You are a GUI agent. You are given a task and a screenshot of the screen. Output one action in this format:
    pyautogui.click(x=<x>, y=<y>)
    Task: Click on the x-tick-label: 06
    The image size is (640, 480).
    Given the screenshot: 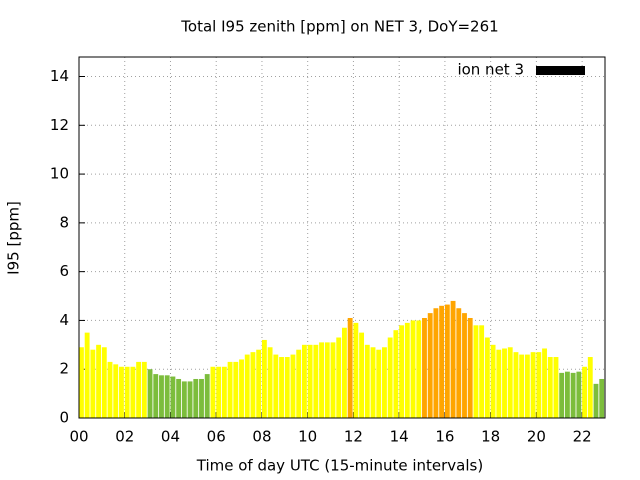 What is the action you would take?
    pyautogui.click(x=216, y=437)
    